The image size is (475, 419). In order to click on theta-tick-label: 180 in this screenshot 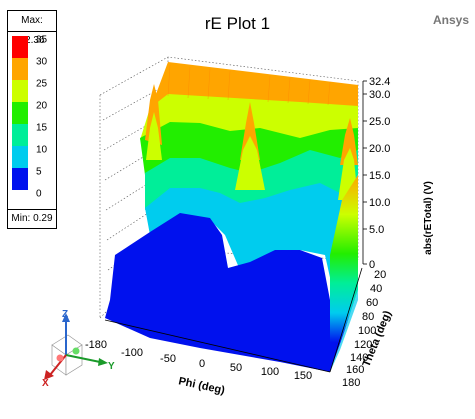, I will do `click(351, 383)`.